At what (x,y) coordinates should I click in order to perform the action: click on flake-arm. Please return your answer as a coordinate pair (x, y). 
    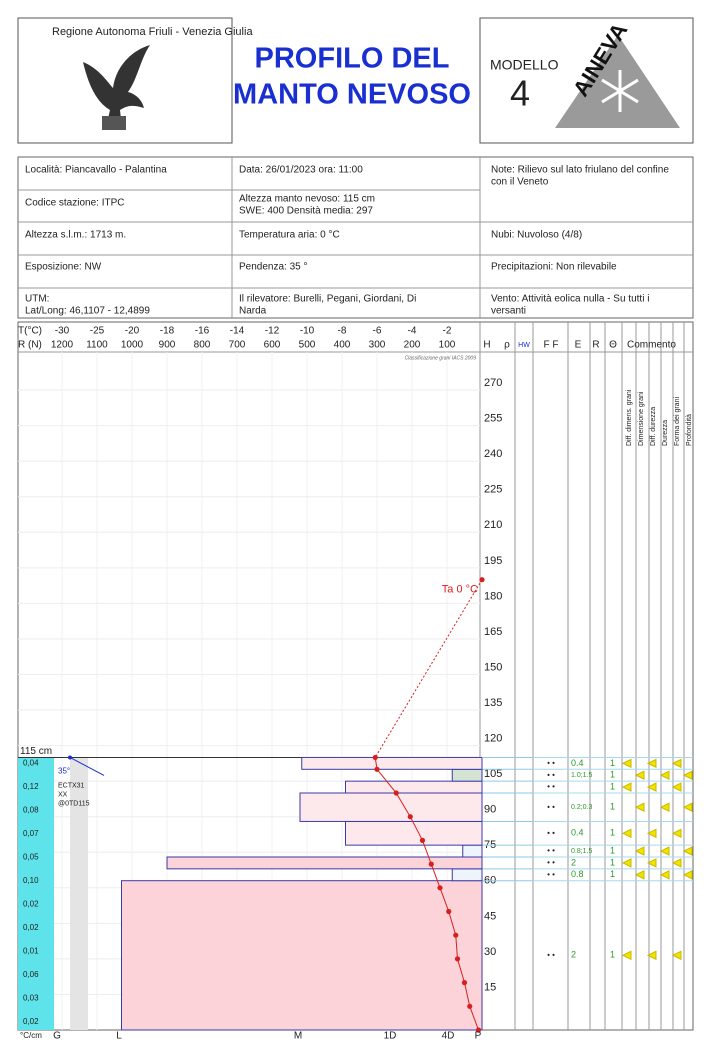
    Looking at the image, I should click on (620, 91).